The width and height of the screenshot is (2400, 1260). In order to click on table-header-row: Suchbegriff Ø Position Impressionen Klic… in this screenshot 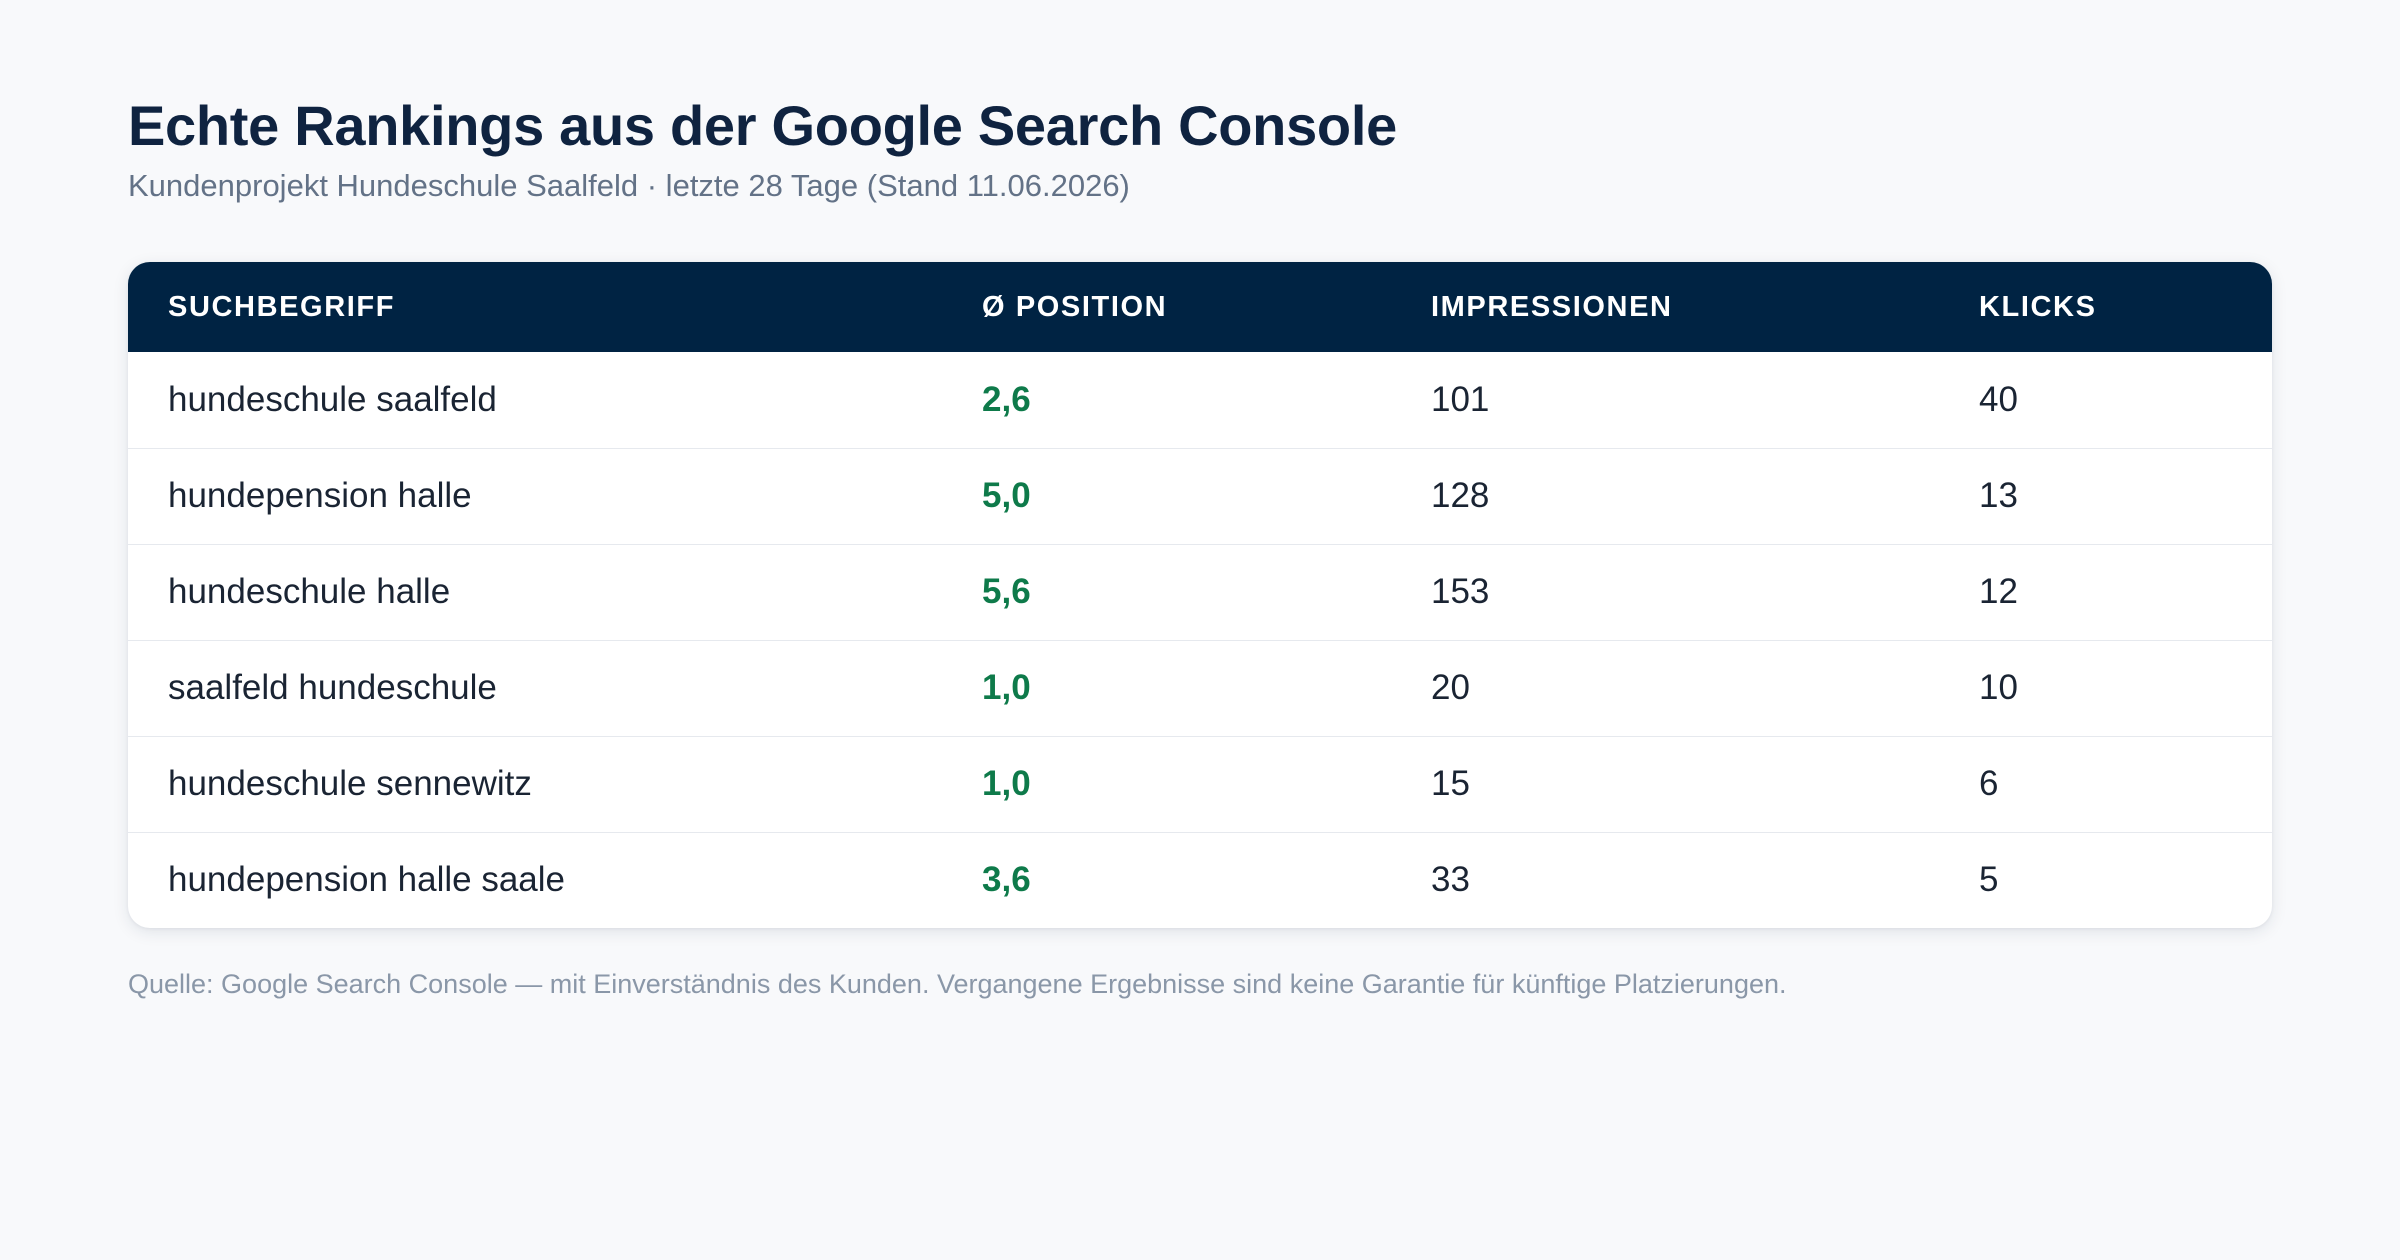, I will do `click(1200, 307)`.